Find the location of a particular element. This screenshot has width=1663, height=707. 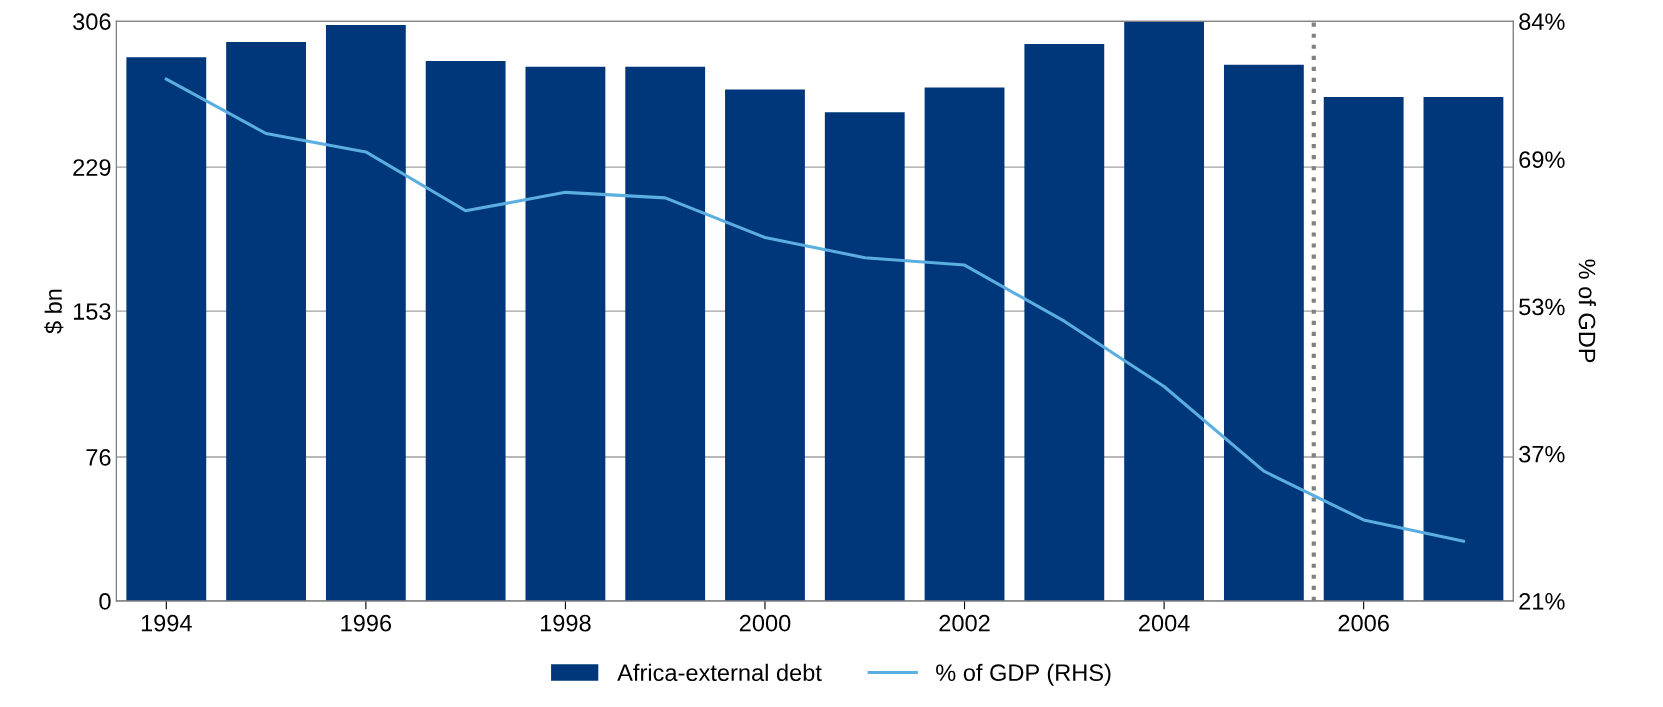

legend-label: Africa-external debt is located at coordinates (719, 672).